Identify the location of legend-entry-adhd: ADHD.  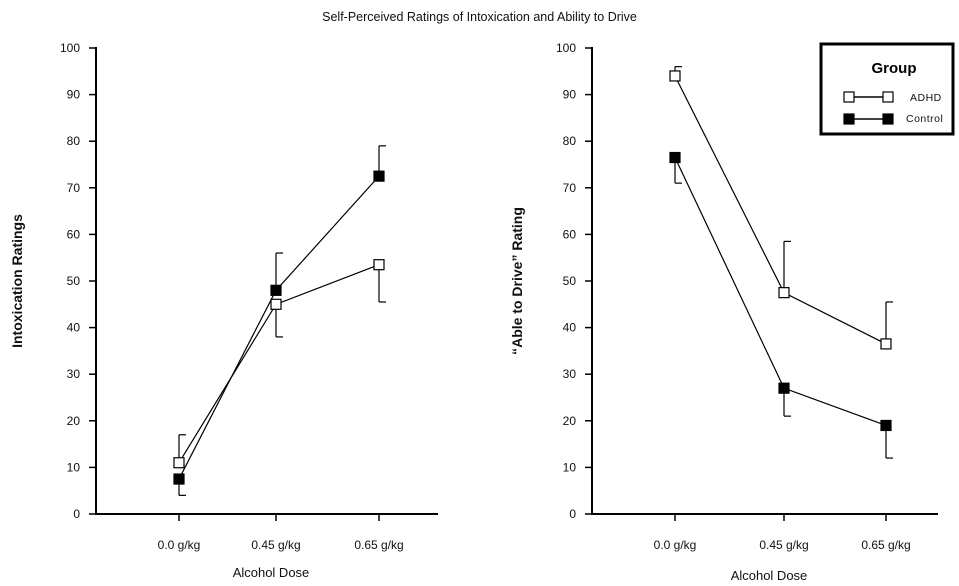
(892, 97).